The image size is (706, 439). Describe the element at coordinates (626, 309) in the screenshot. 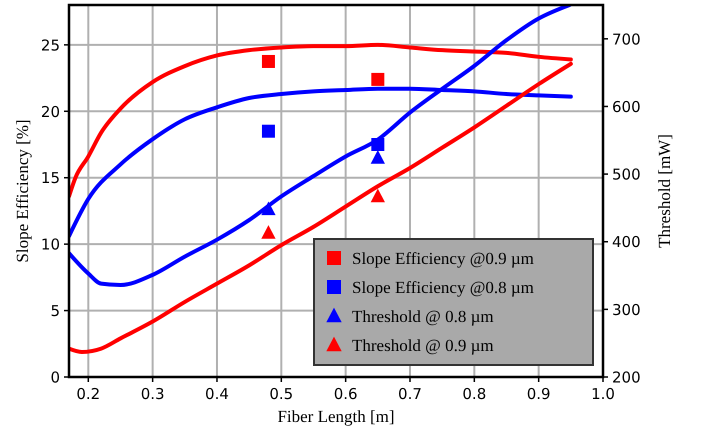

I see `y2-tick-label: 300` at that location.